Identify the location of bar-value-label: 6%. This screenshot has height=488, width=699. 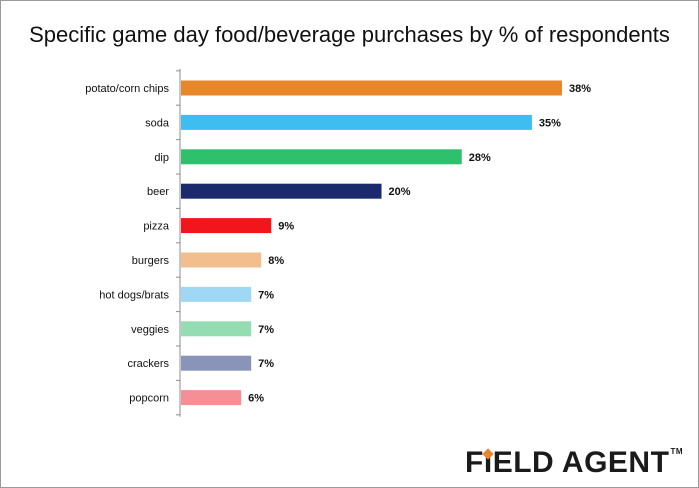
(256, 399).